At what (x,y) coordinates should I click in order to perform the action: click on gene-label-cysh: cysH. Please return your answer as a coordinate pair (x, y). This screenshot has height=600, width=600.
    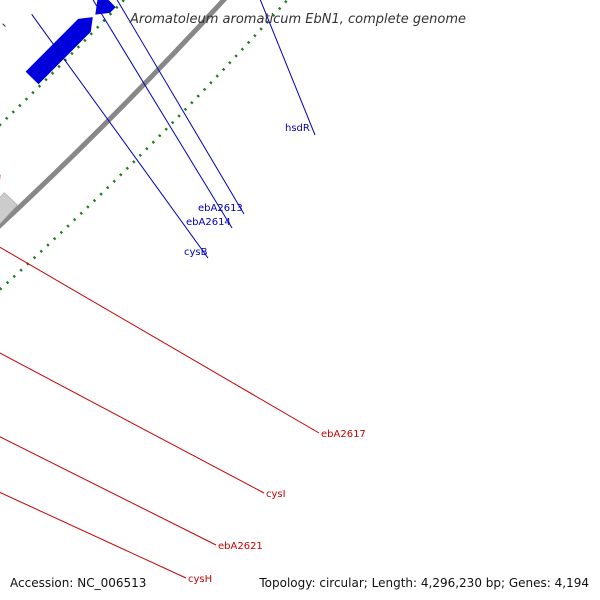
    Looking at the image, I should click on (200, 579).